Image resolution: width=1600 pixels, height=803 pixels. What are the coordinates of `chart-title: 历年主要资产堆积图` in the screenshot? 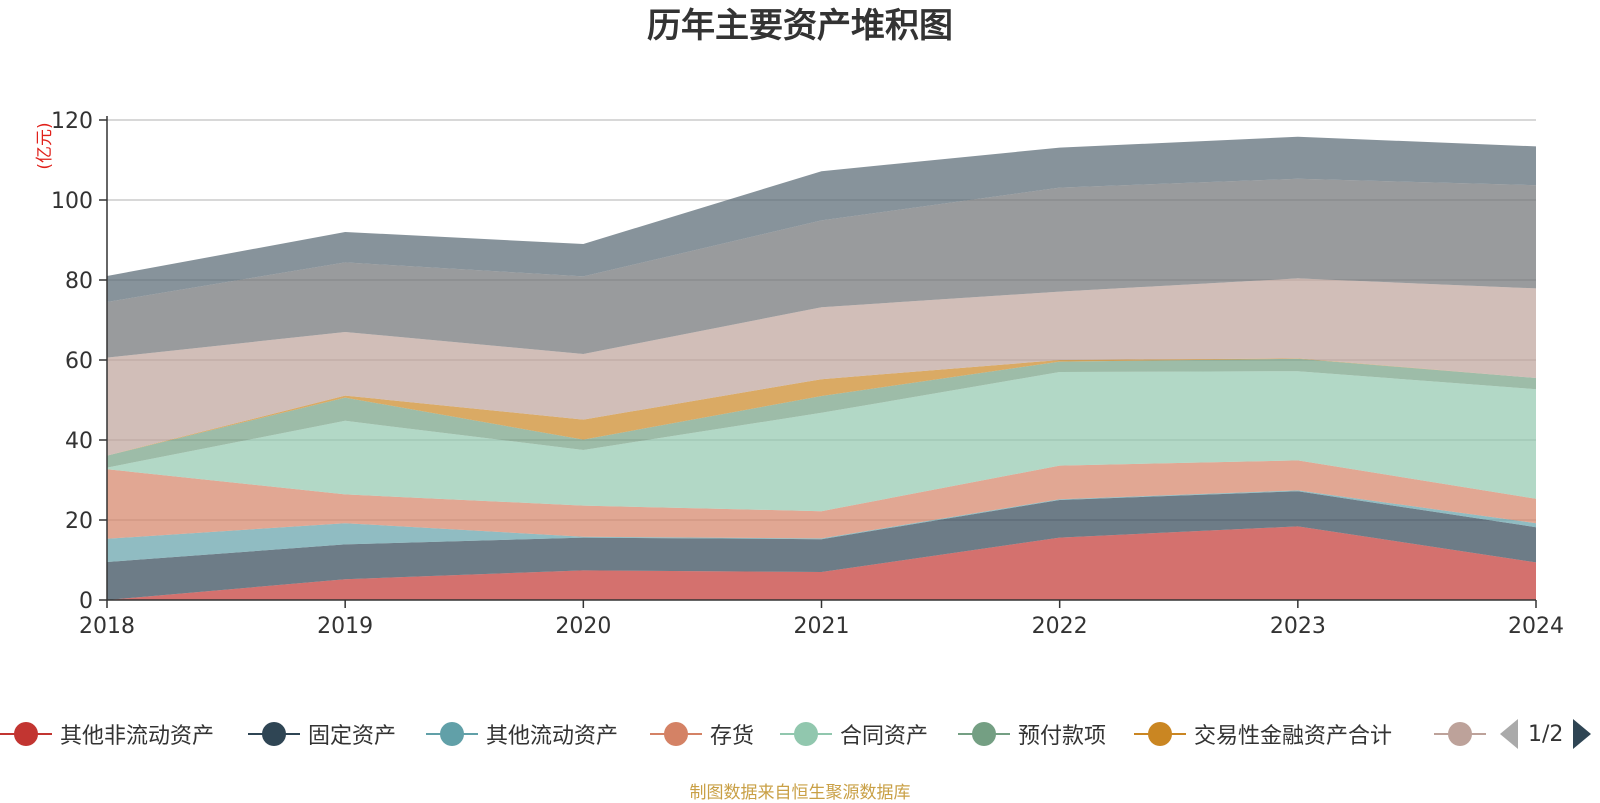 It's located at (800, 26).